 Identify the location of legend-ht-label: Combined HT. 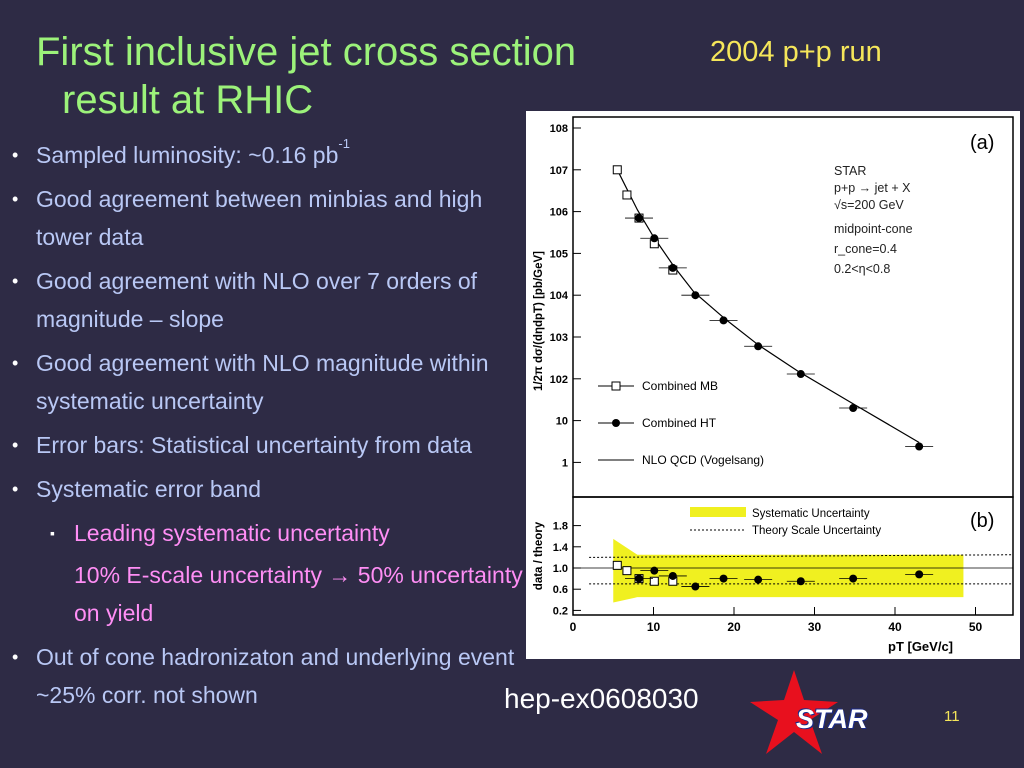
(679, 423).